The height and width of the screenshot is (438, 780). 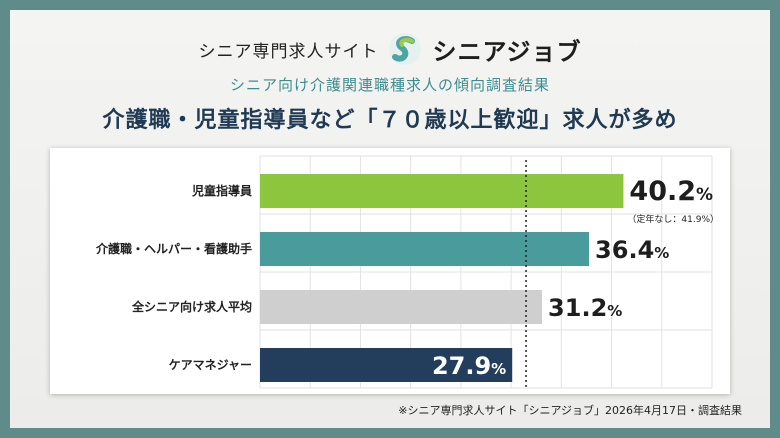 What do you see at coordinates (673, 219) in the screenshot?
I see `annotation-no-retirement: （定年なし：41.9%）` at bounding box center [673, 219].